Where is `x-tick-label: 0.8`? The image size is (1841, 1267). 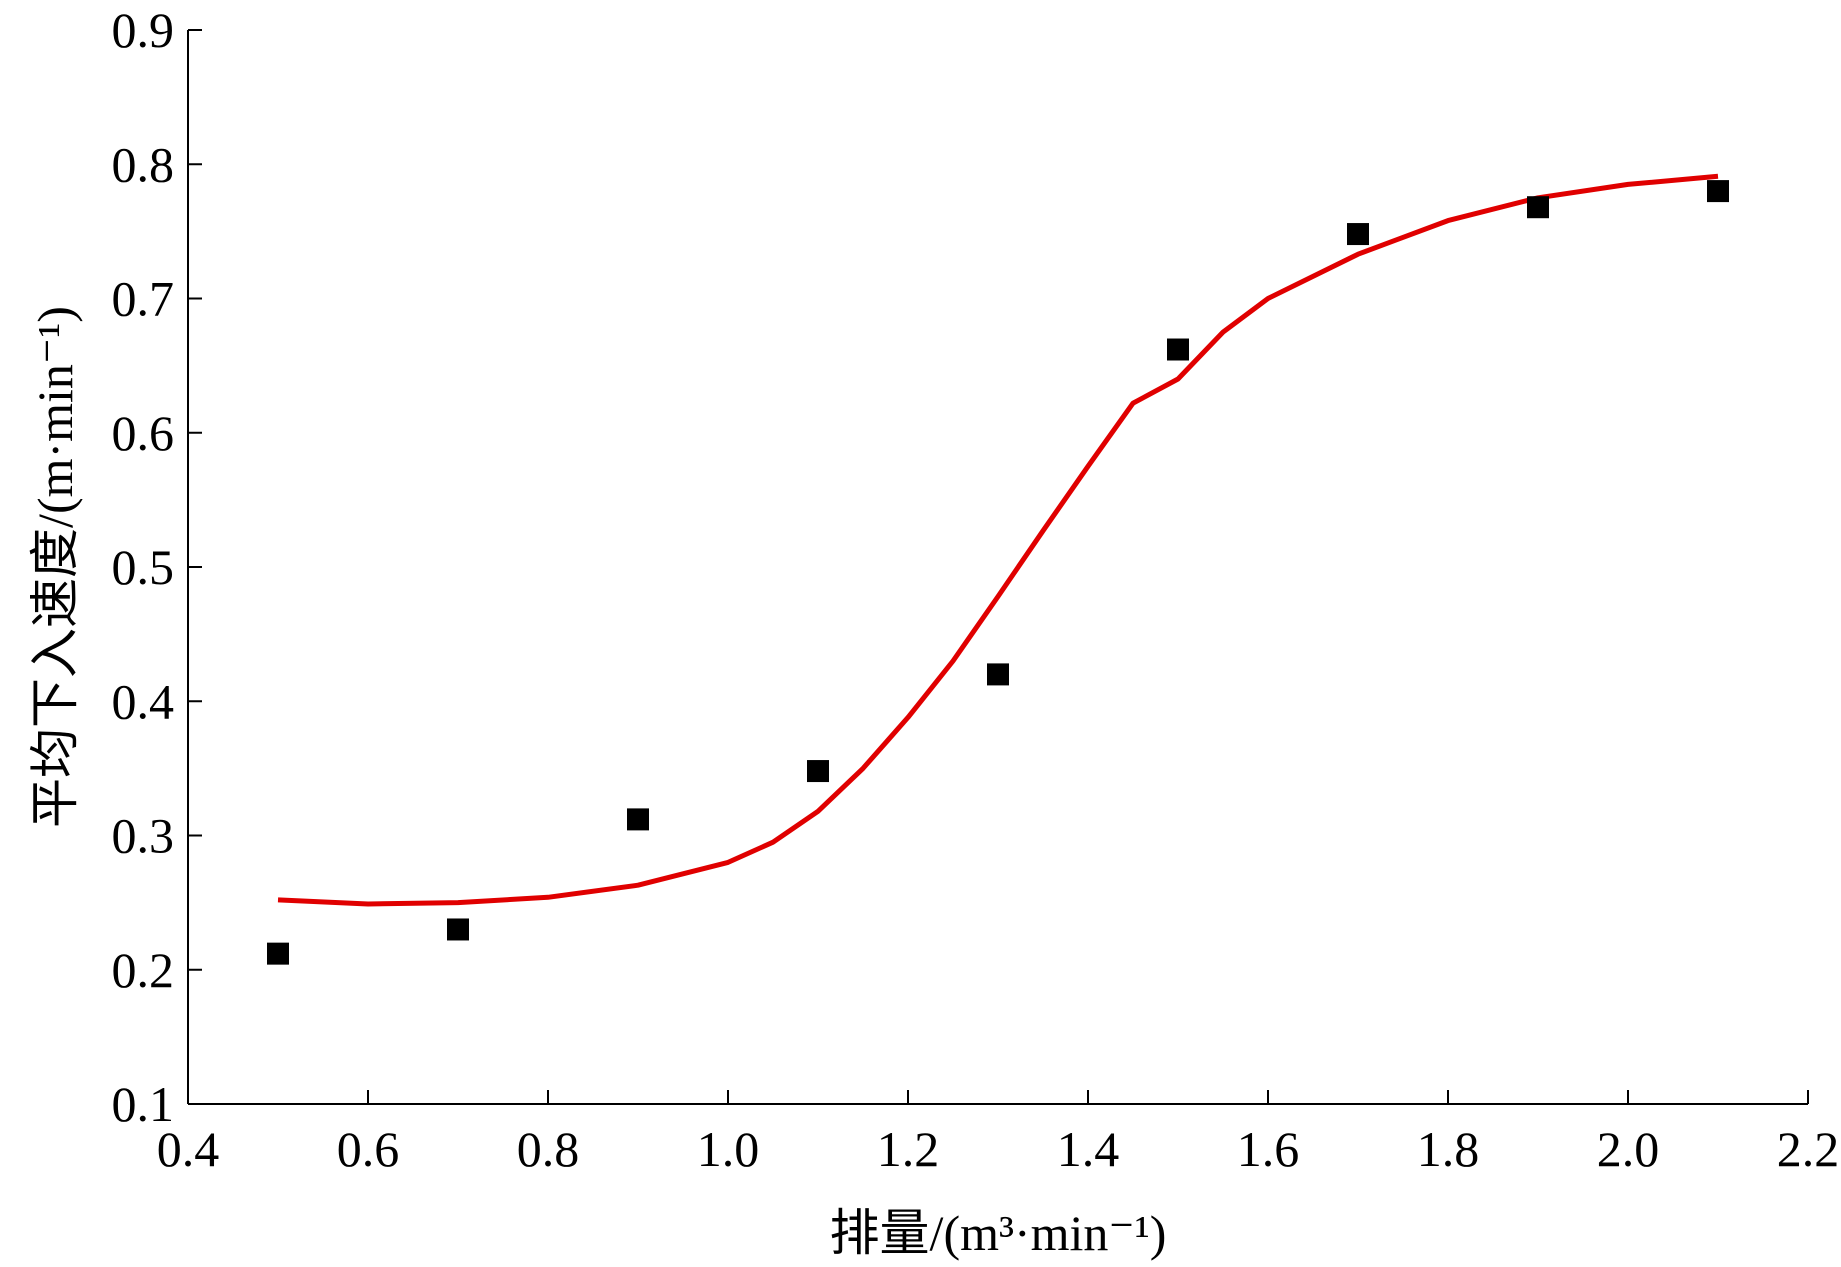 x-tick-label: 0.8 is located at coordinates (548, 1149).